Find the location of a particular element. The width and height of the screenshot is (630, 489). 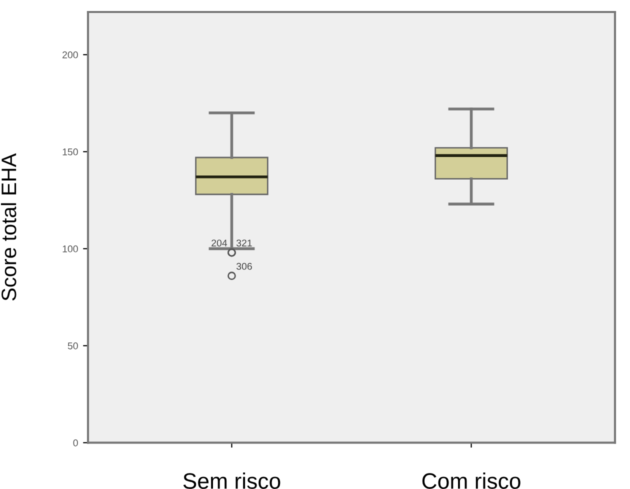

y-tick-label: 200 is located at coordinates (70, 54).